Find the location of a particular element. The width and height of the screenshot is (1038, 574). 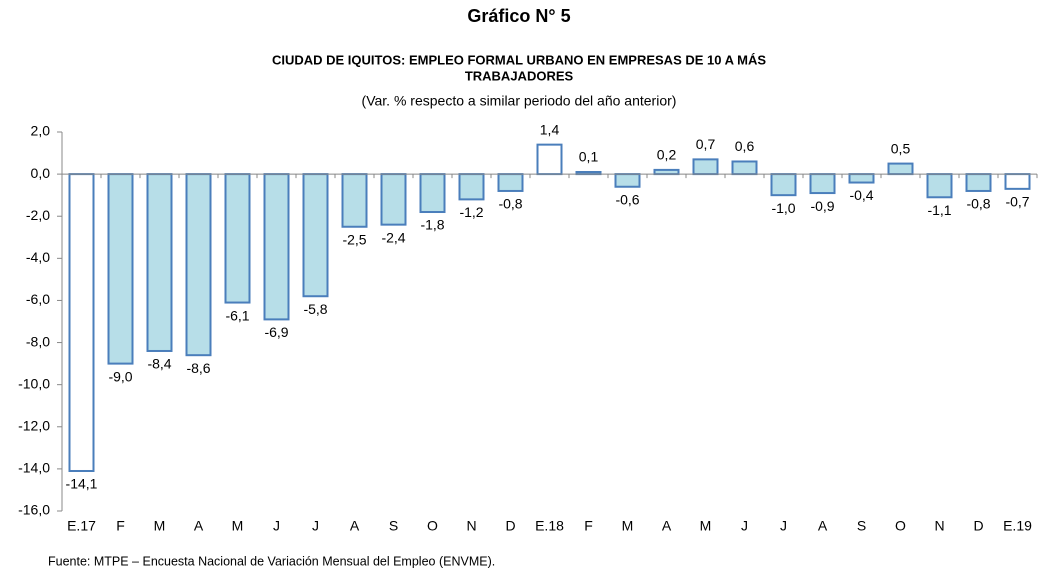

x-tick-label: E.17 is located at coordinates (81, 526).